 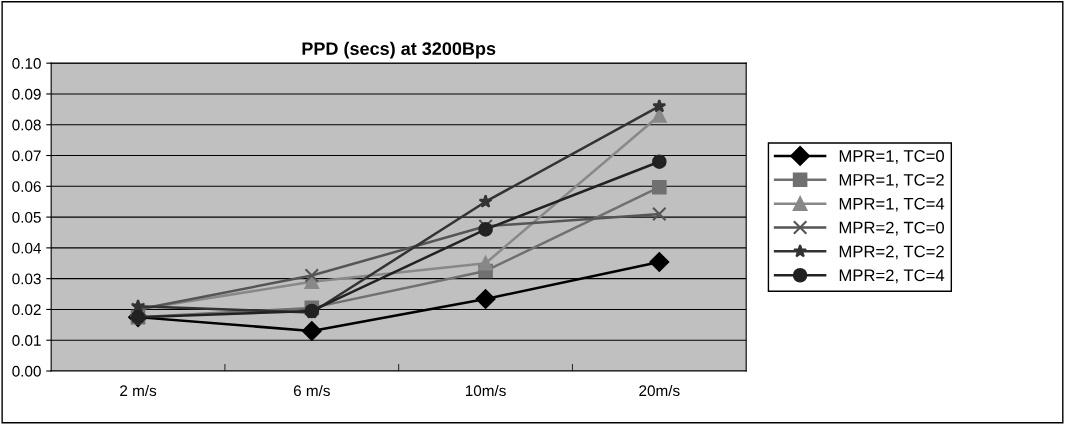 What do you see at coordinates (311, 390) in the screenshot?
I see `x-tick-label: 6 m/s` at bounding box center [311, 390].